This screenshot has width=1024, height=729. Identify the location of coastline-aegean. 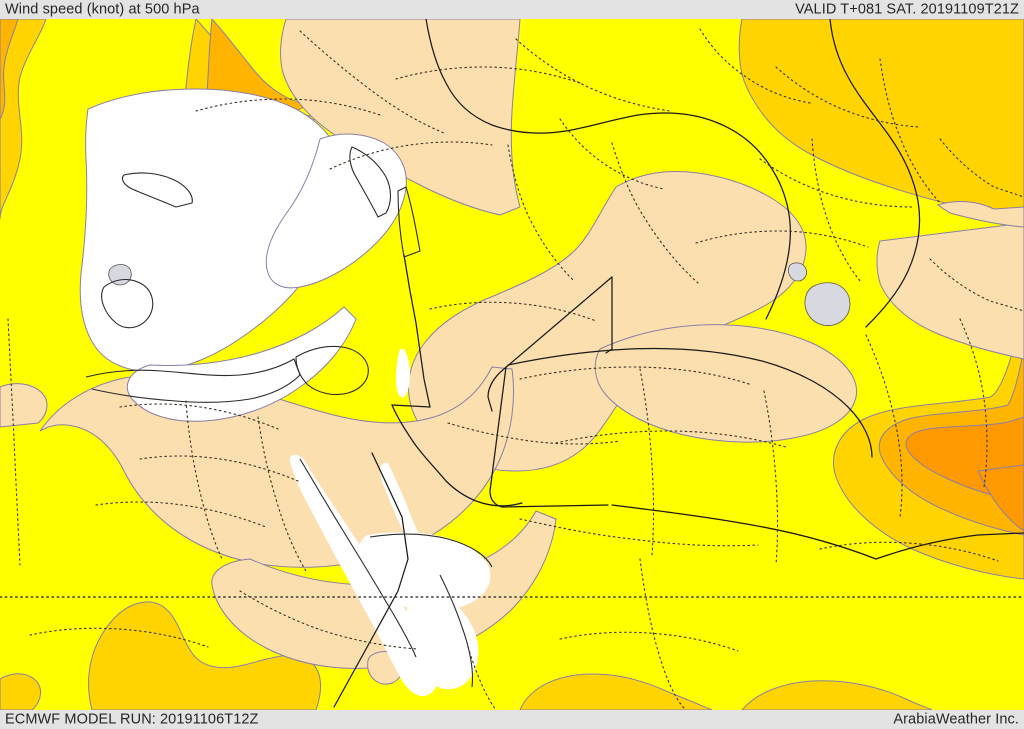
(127, 303).